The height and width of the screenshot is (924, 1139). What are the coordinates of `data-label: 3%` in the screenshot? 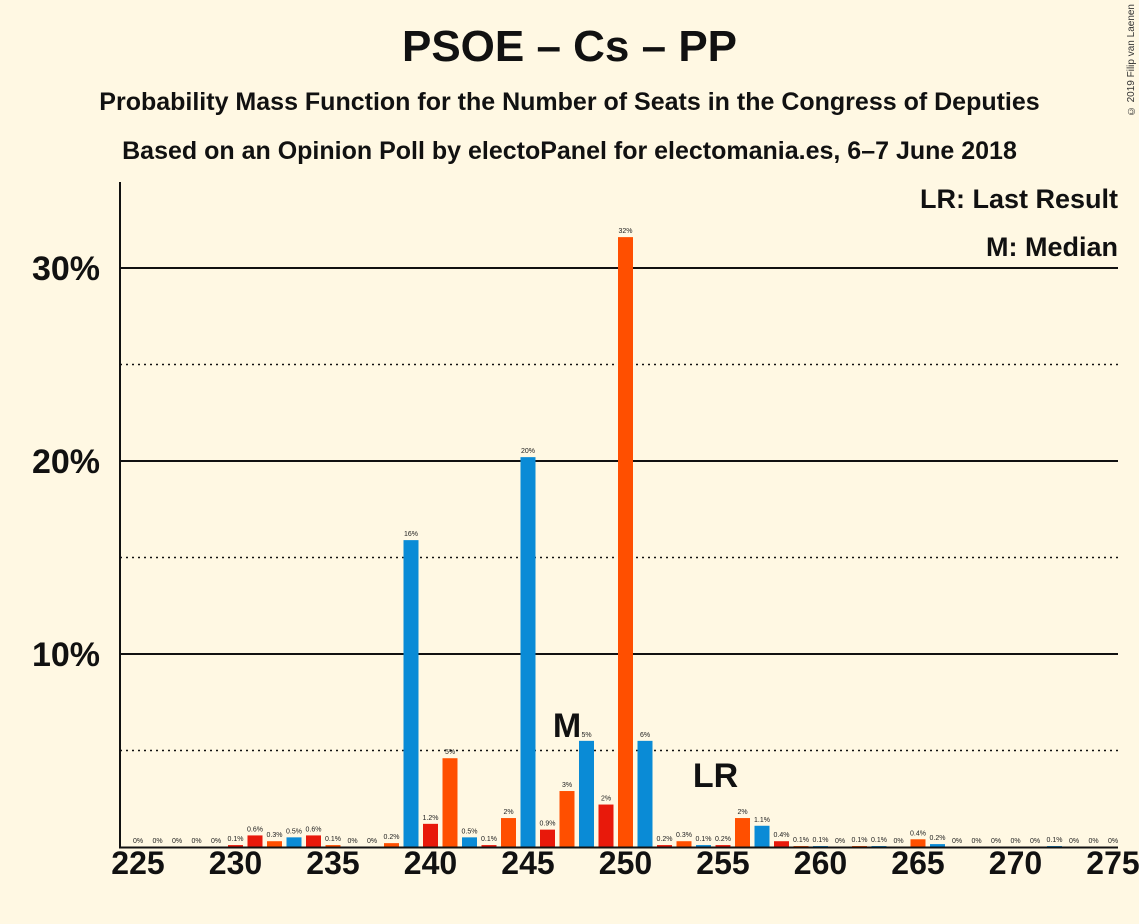 It's located at (567, 785).